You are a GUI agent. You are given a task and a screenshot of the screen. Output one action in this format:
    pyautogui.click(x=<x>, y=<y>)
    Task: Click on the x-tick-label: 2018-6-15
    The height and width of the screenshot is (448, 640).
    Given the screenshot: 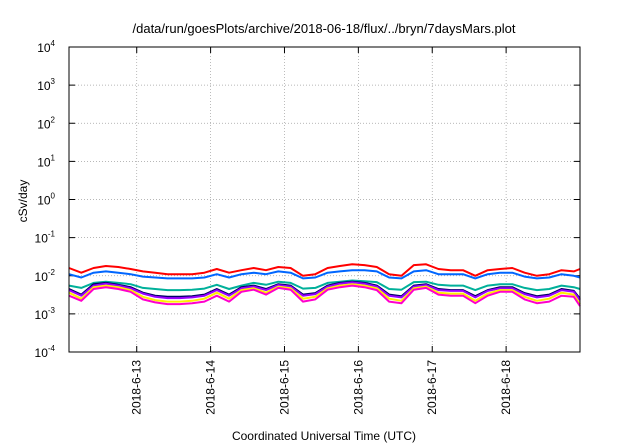 What is the action you would take?
    pyautogui.click(x=284, y=387)
    